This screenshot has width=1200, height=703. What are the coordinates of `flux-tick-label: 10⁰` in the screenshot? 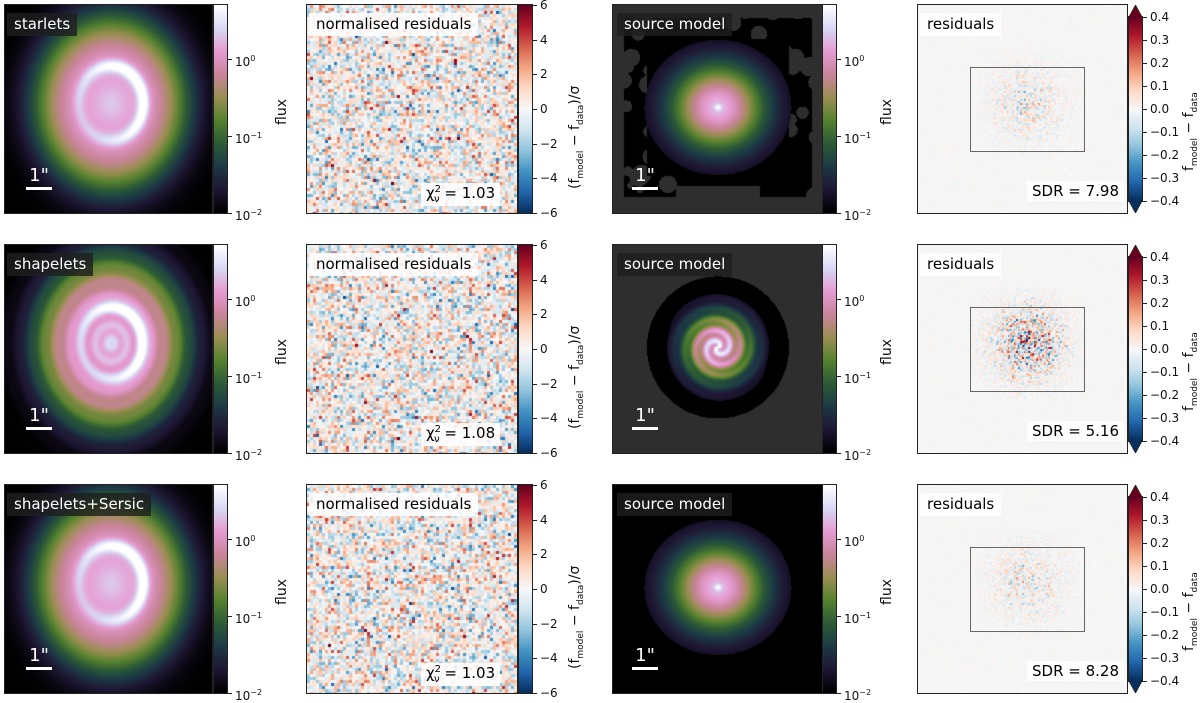 It's located at (854, 541).